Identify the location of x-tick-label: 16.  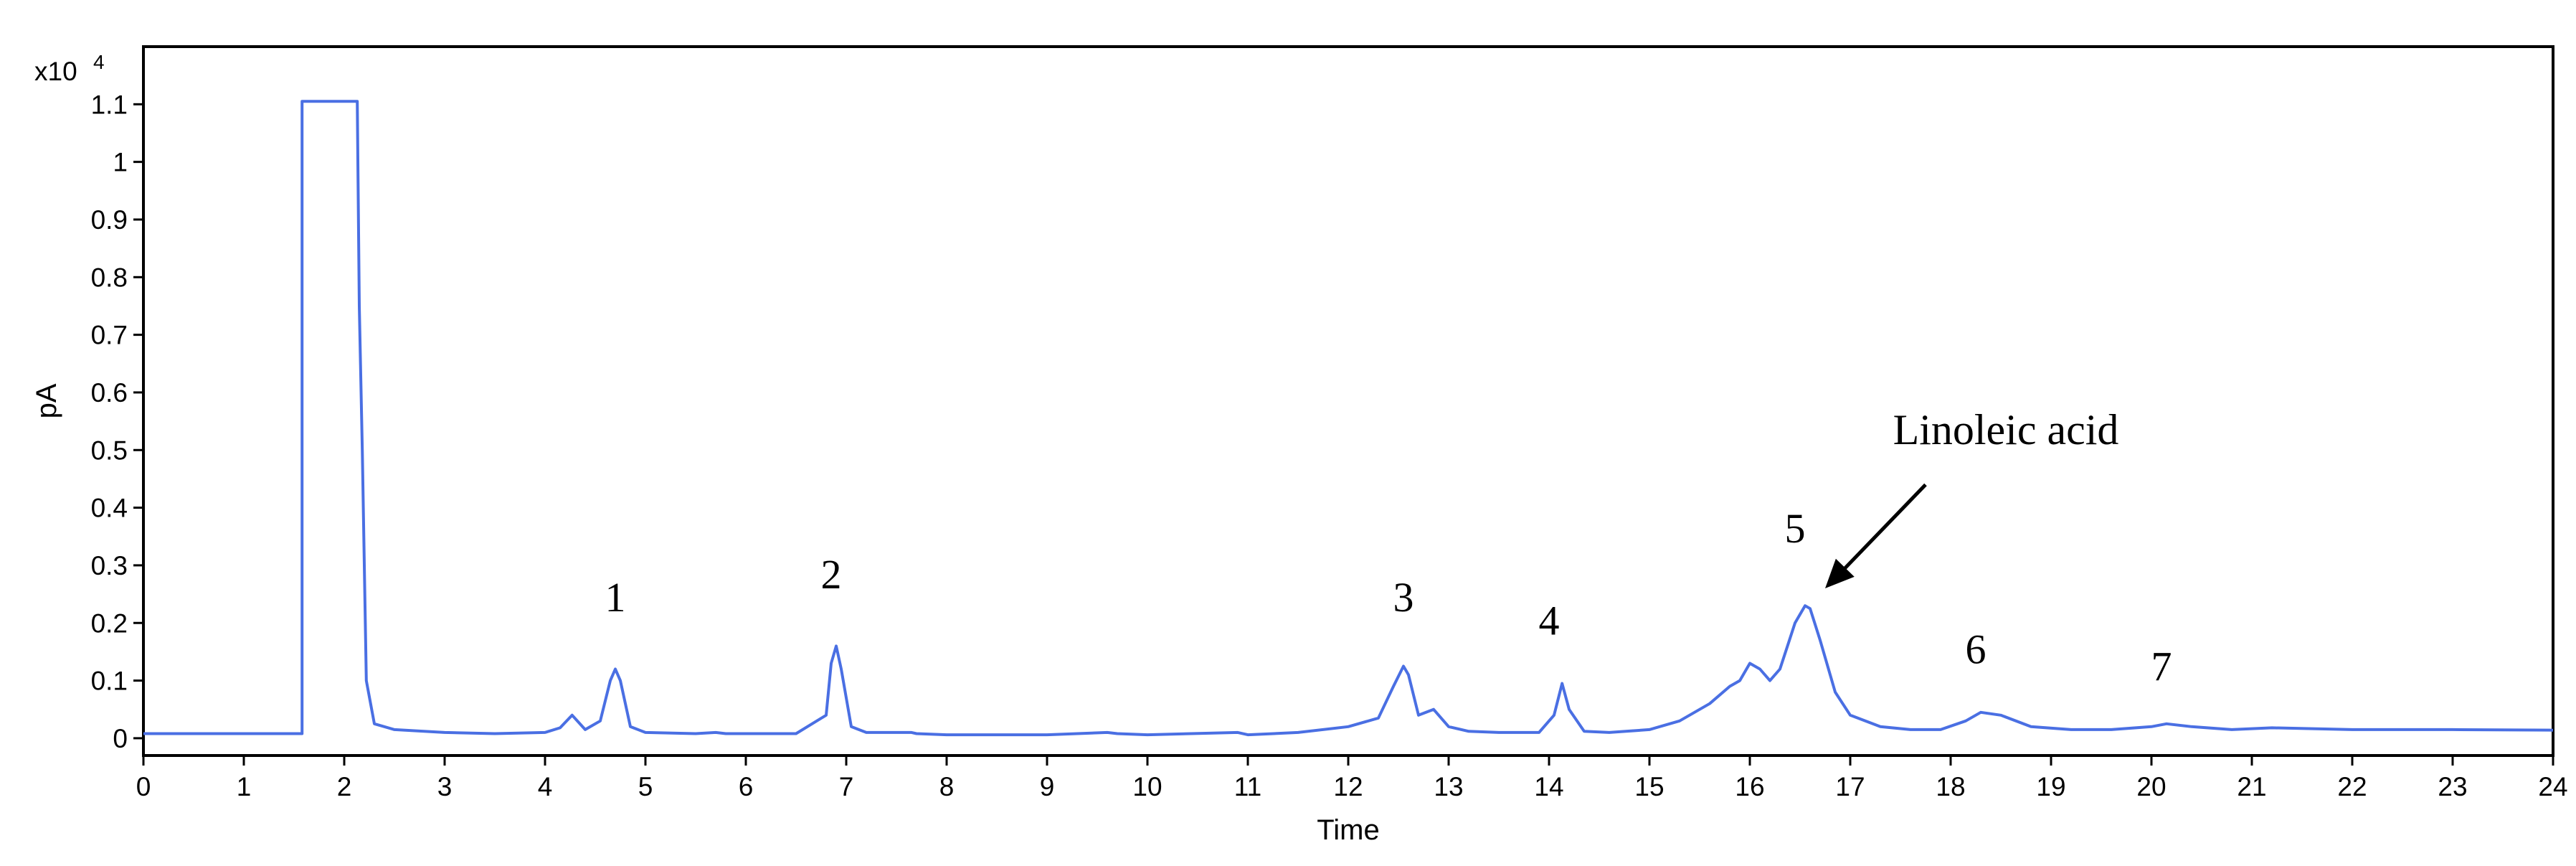
(1749, 786).